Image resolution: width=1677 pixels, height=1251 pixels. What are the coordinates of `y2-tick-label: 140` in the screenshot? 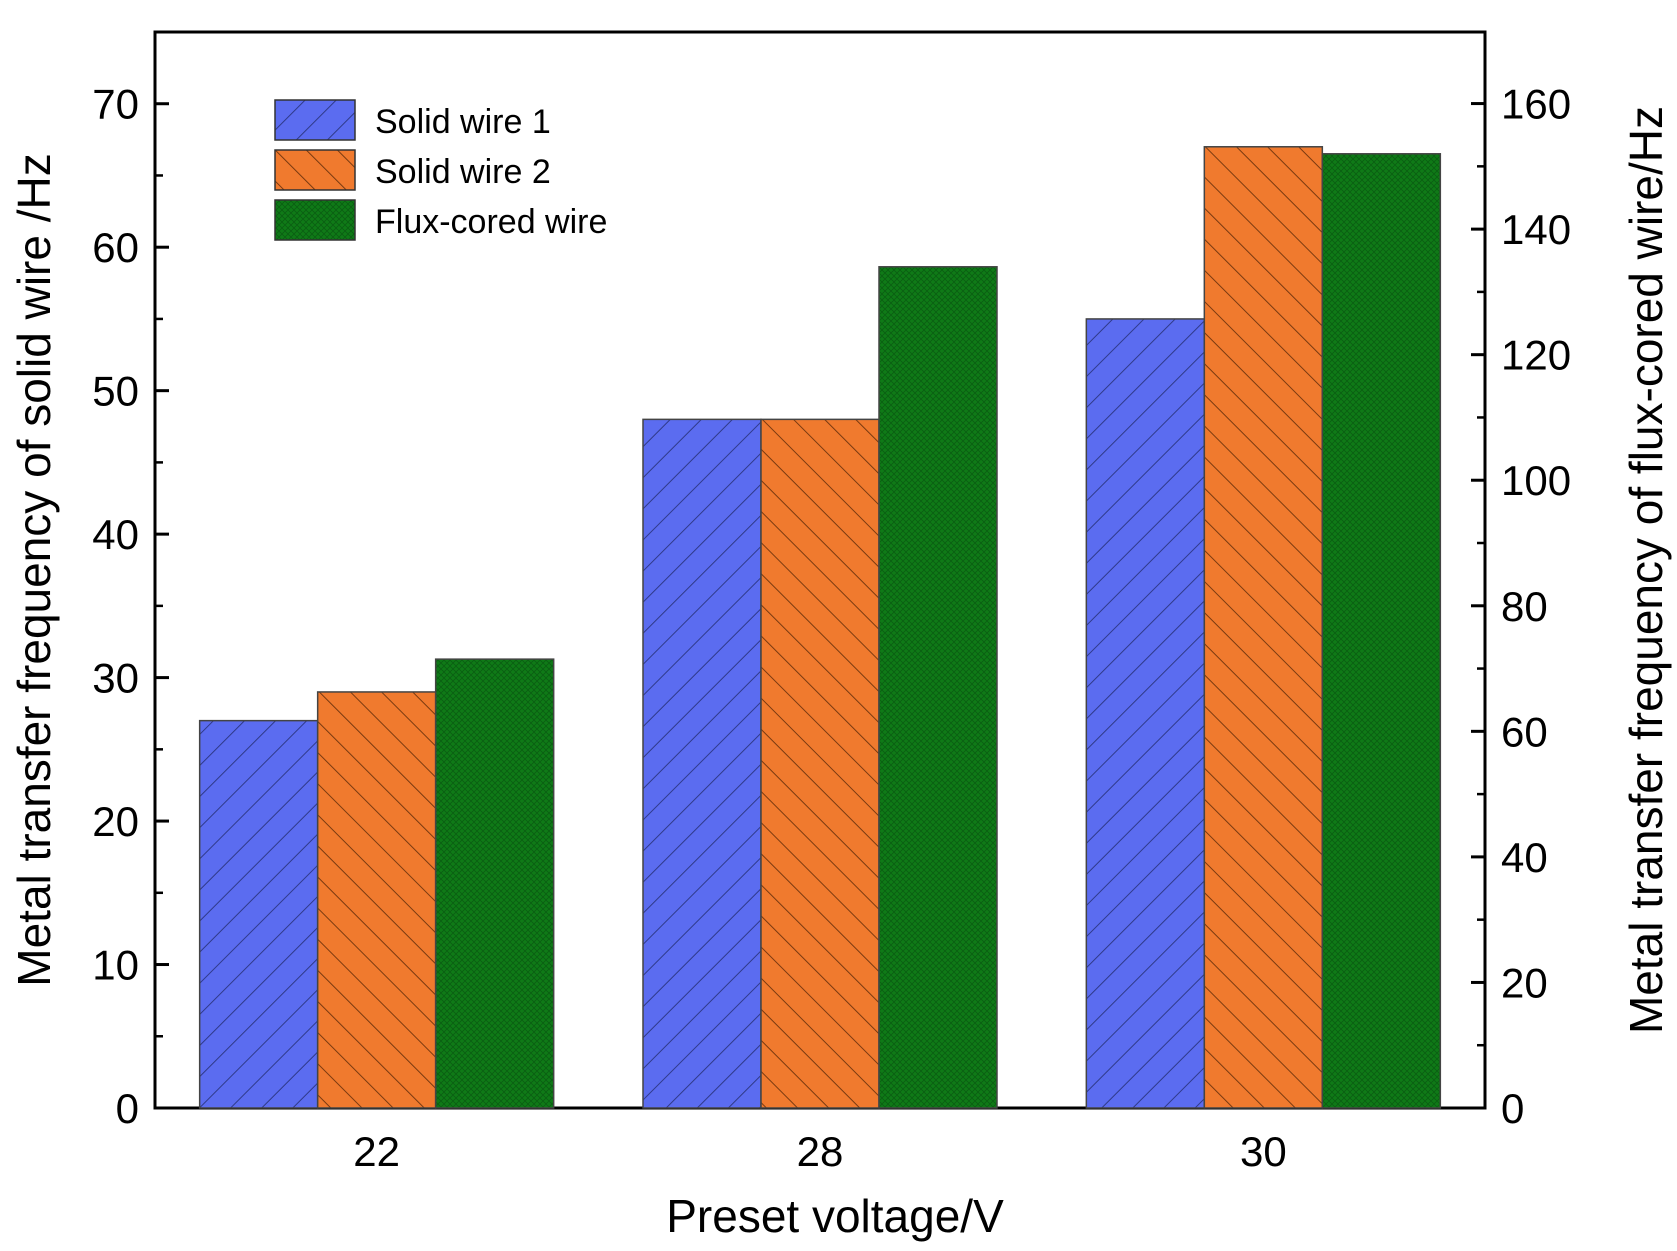 It's located at (1536, 229).